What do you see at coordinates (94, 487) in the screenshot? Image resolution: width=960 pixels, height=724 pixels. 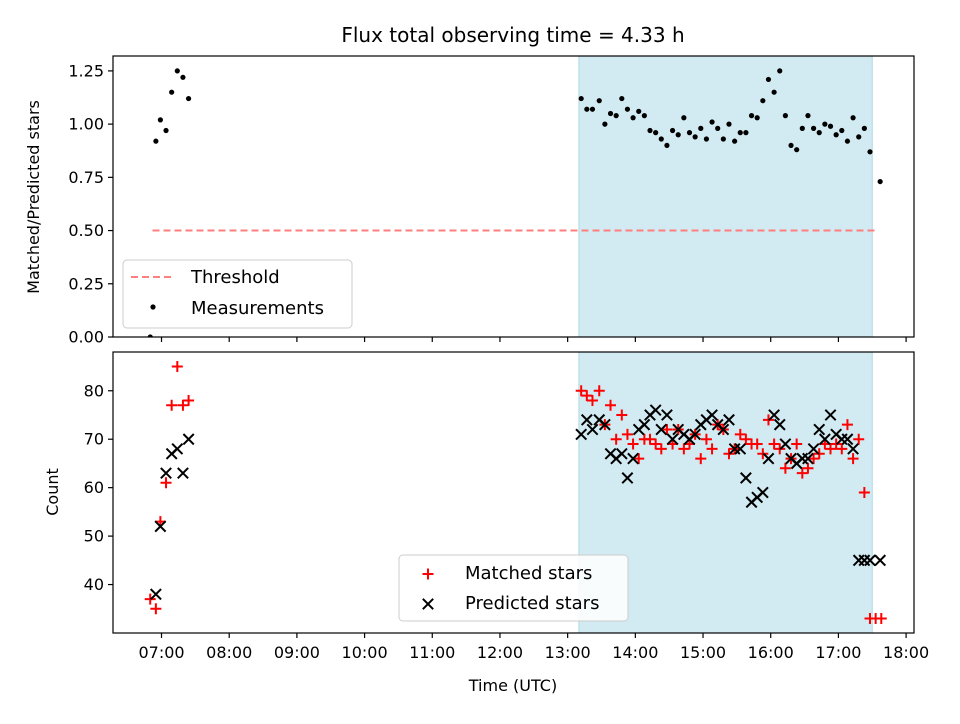 I see `bottom-y-tick-label: 60` at bounding box center [94, 487].